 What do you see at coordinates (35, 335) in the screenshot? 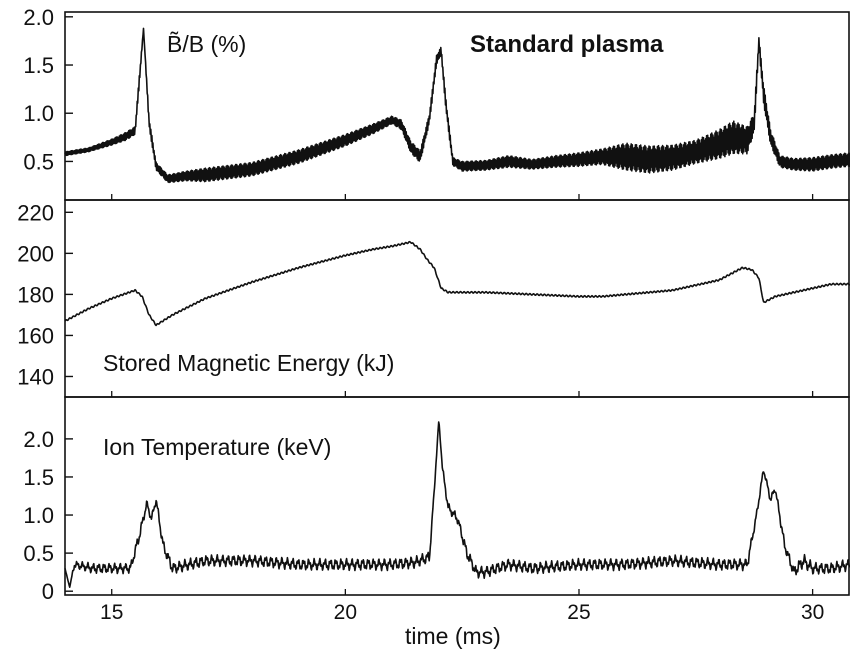
I see `y-tick-label: 160` at bounding box center [35, 335].